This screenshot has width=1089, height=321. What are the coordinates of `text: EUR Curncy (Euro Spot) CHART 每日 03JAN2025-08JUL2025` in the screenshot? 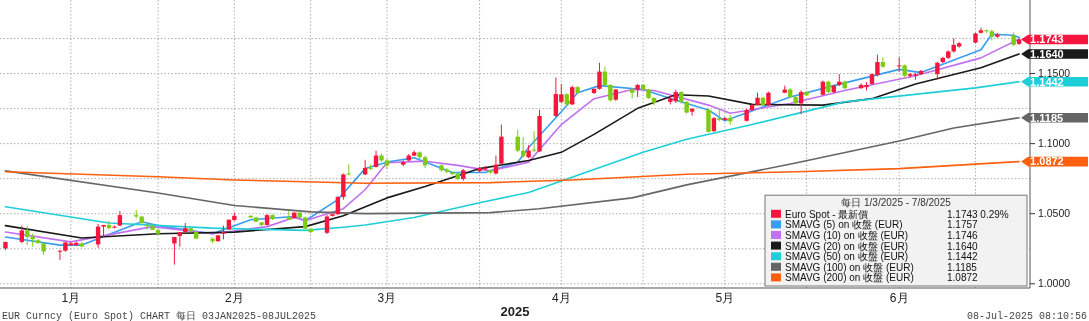 It's located at (159, 315).